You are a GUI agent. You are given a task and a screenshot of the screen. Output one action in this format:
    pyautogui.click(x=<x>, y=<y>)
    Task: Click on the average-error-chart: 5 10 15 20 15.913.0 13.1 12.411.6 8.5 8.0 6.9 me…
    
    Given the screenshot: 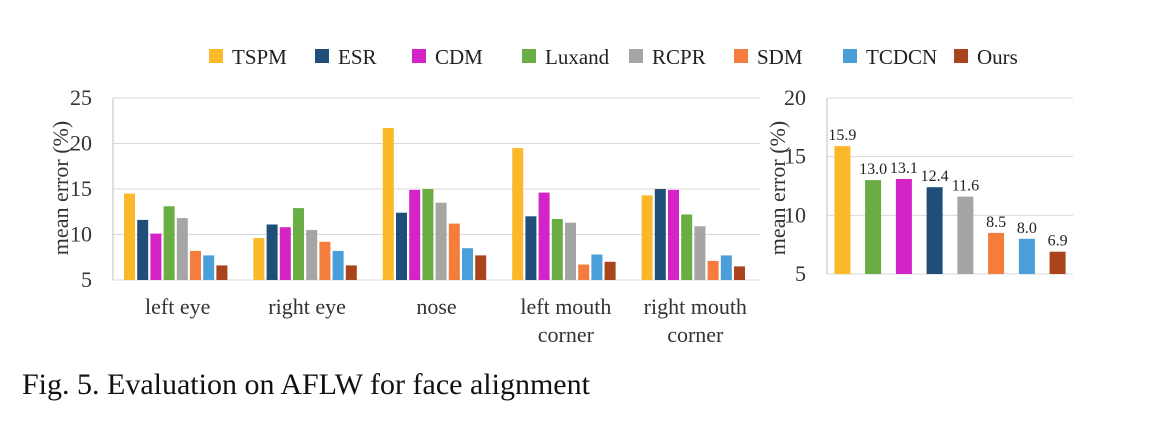 What is the action you would take?
    pyautogui.click(x=919, y=185)
    